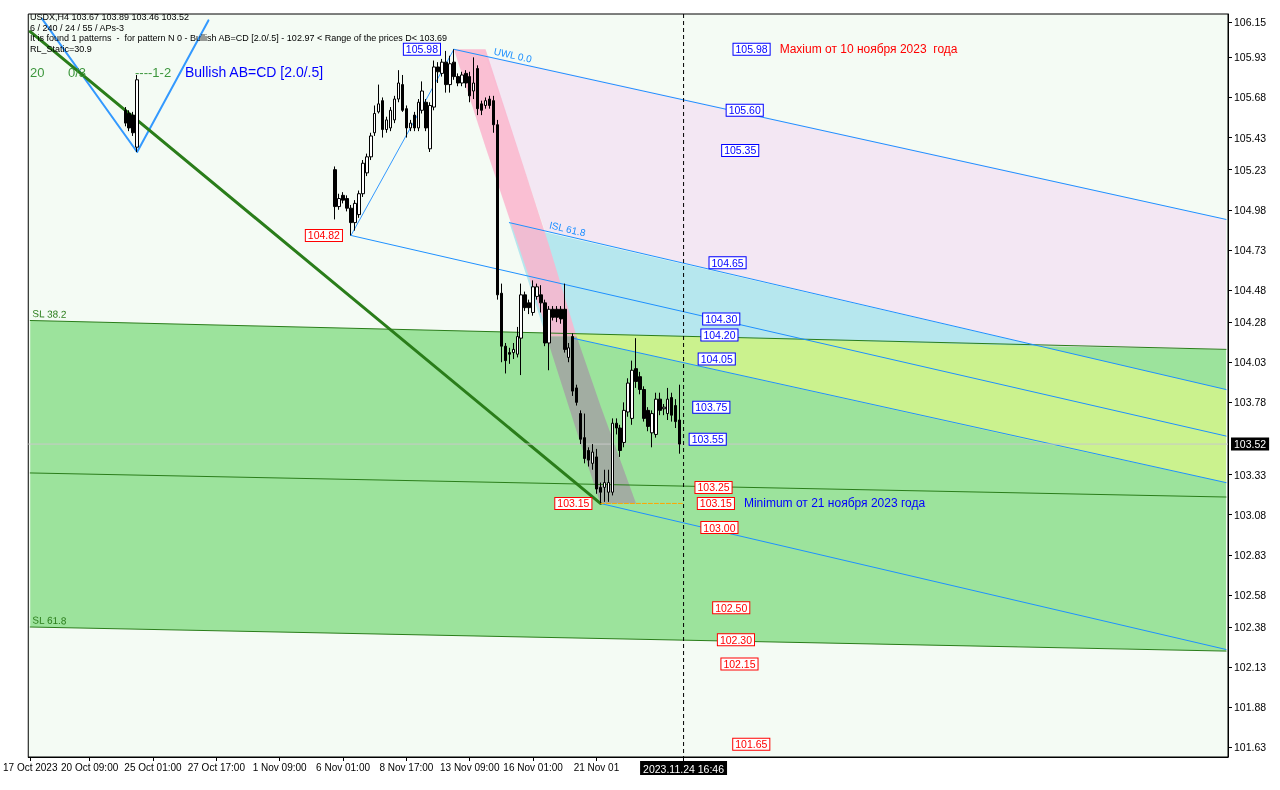 The width and height of the screenshot is (1280, 790). What do you see at coordinates (1250, 594) in the screenshot?
I see `y-tick-label: 102.58` at bounding box center [1250, 594].